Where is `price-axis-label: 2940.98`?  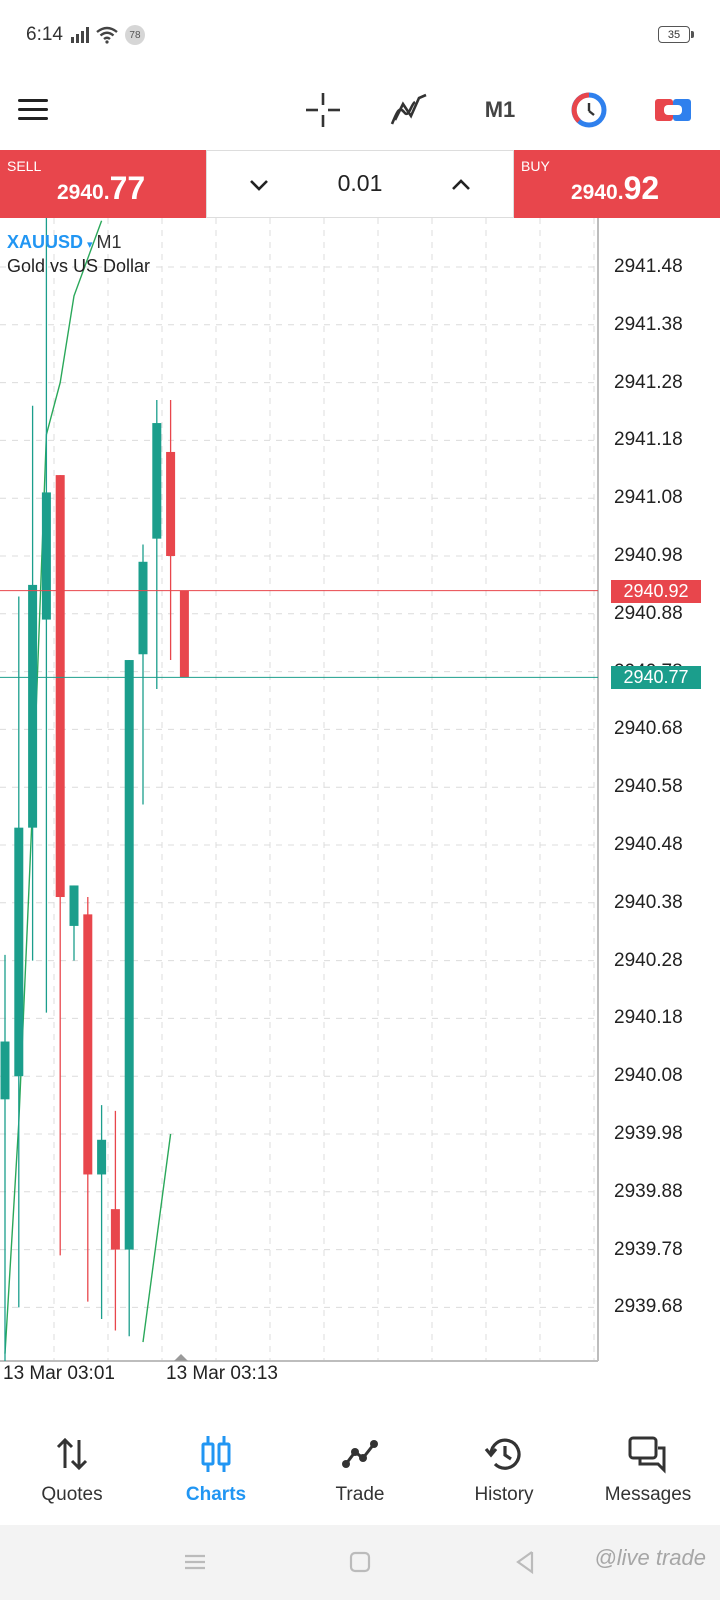
price-axis-label: 2940.98 is located at coordinates (648, 555).